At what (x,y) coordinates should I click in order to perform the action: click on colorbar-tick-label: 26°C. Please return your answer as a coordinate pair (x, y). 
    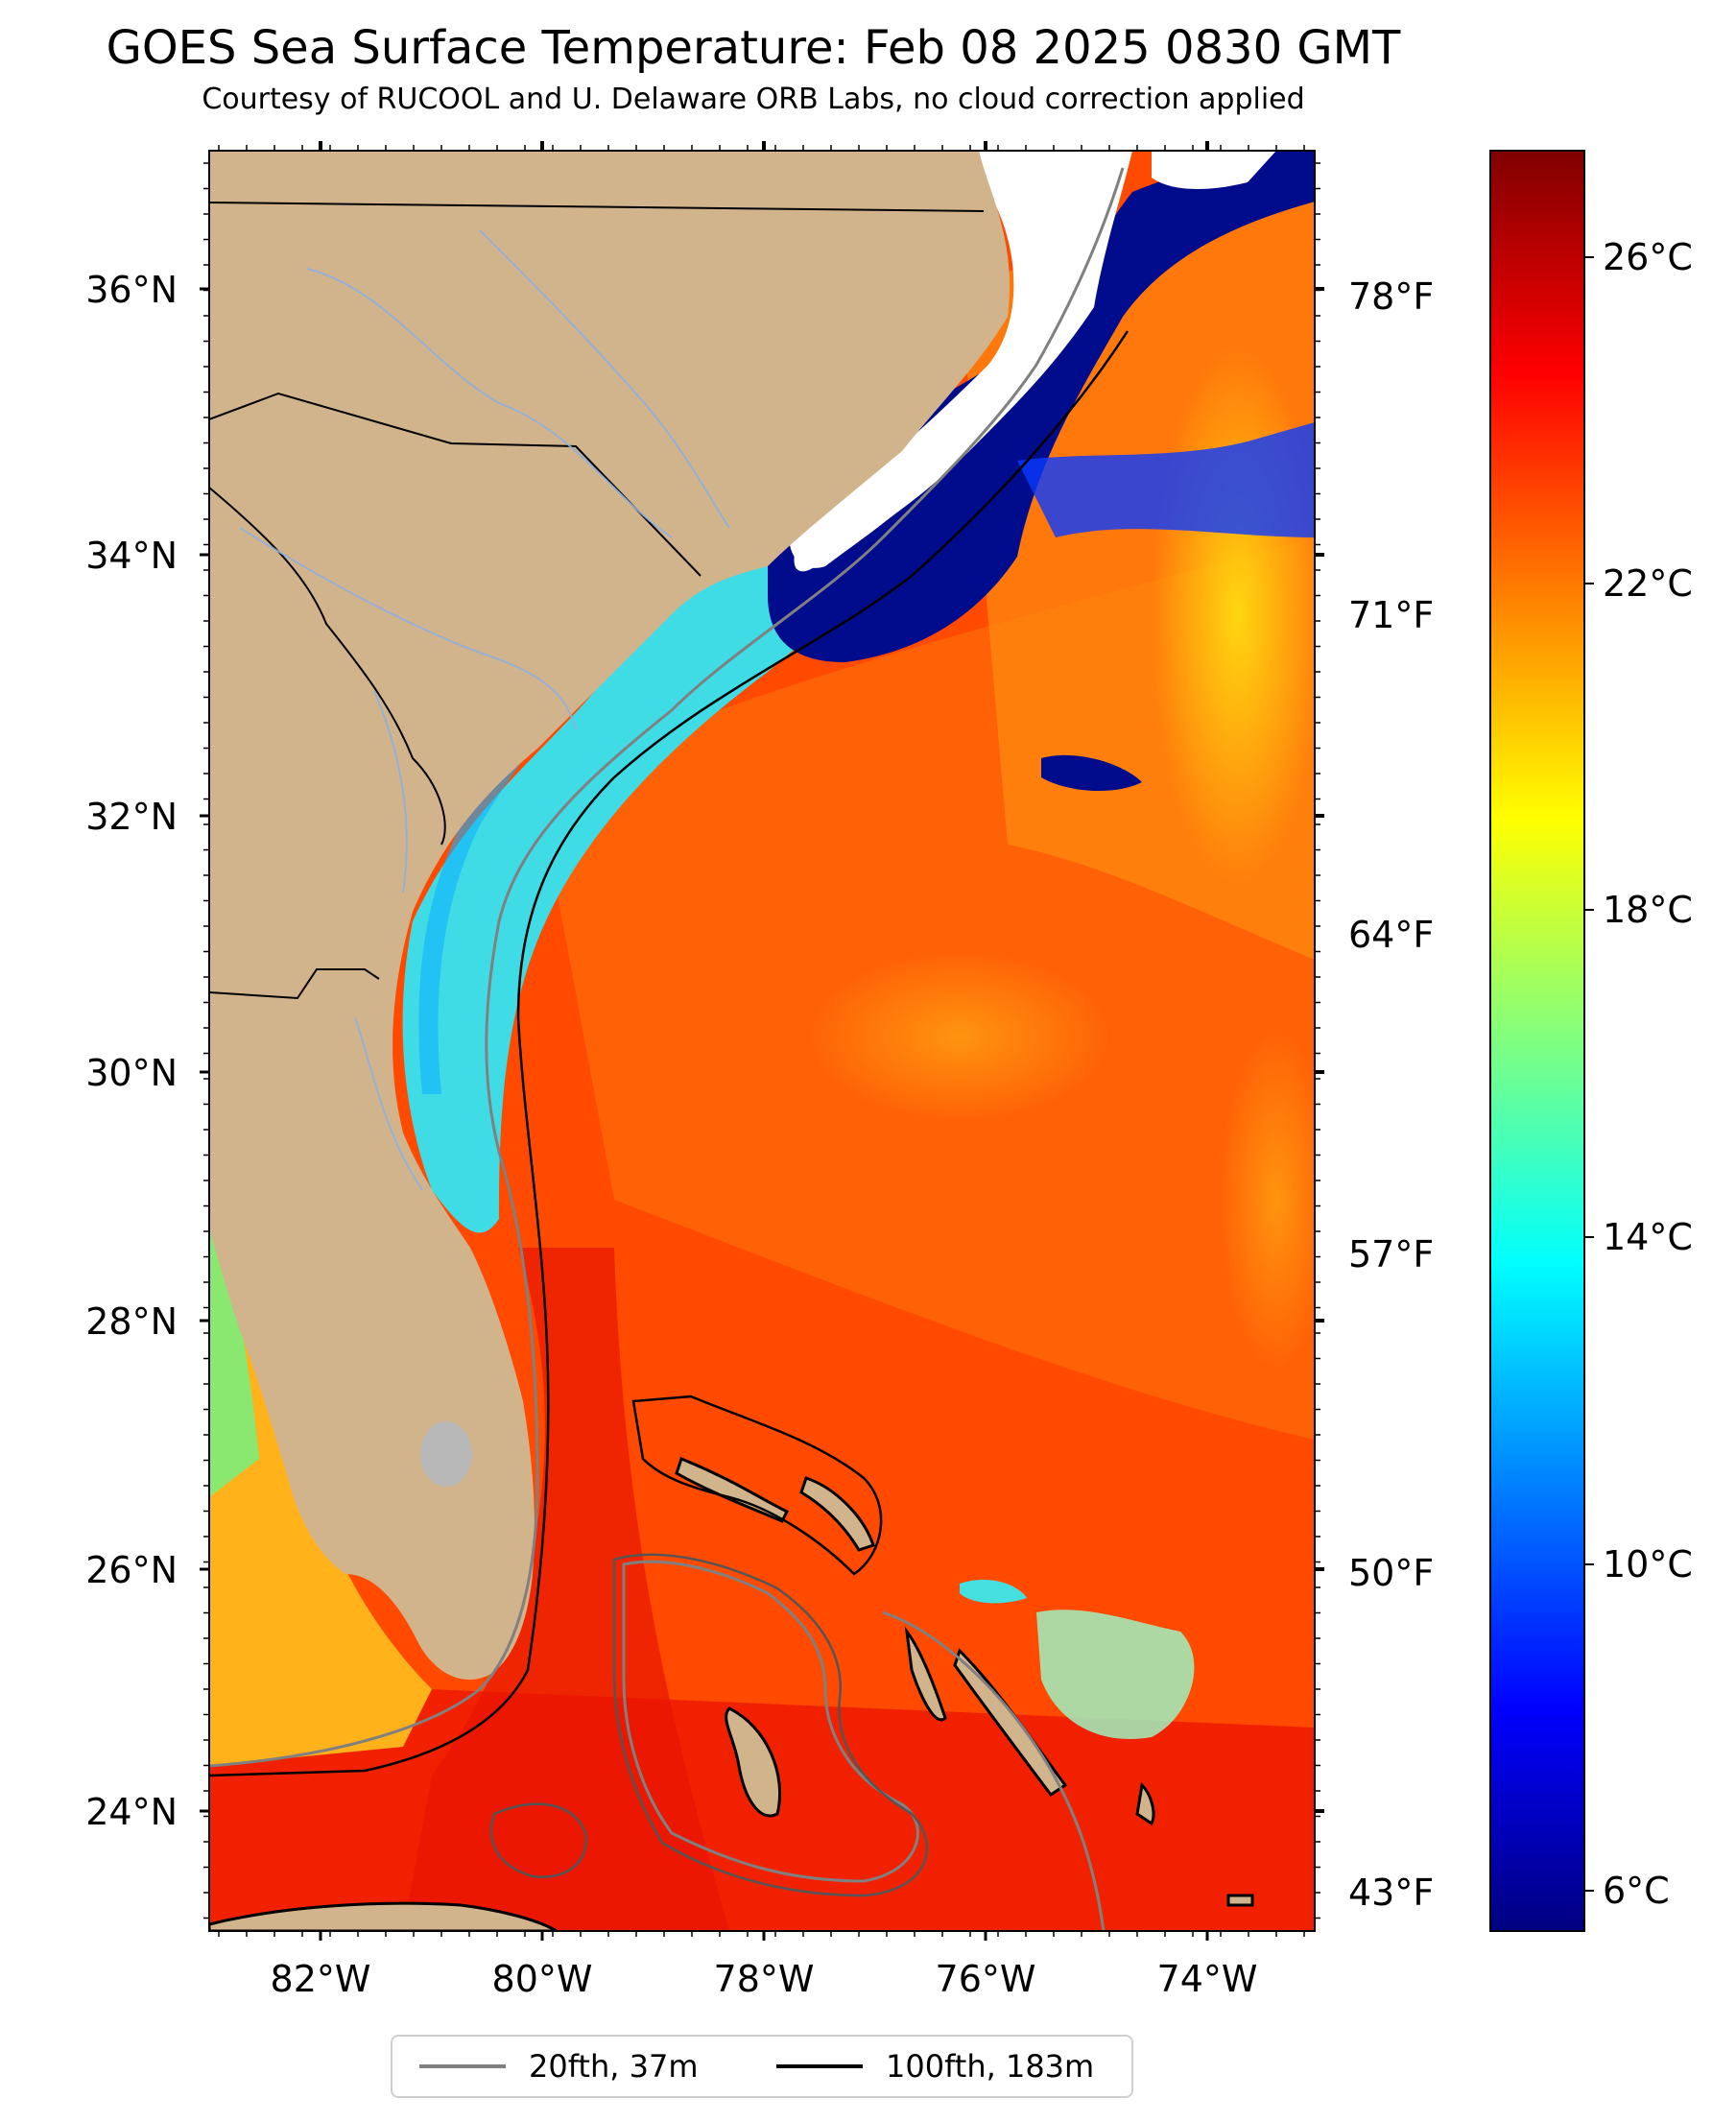
    Looking at the image, I should click on (1648, 257).